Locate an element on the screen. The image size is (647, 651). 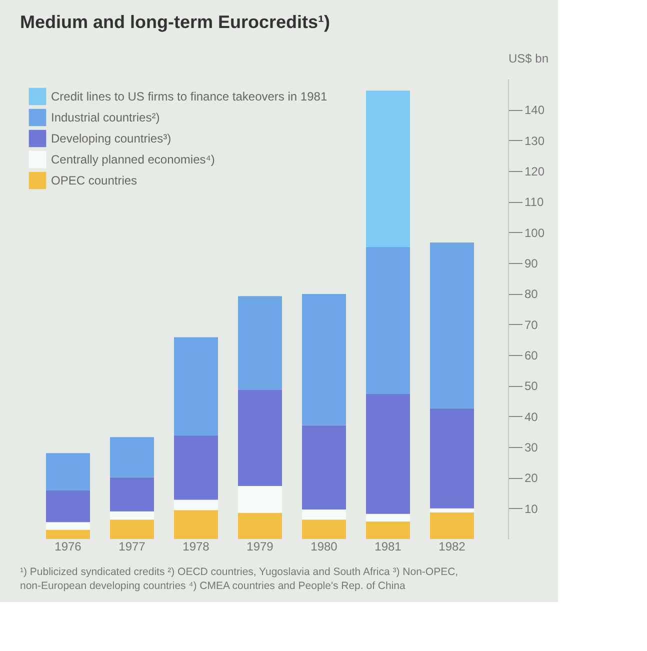
y-axis-title: US$ bn is located at coordinates (528, 59).